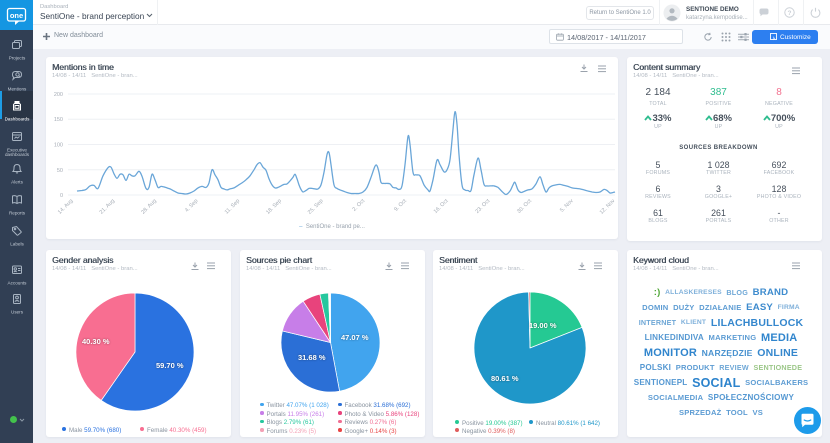 The width and height of the screenshot is (830, 443). What do you see at coordinates (441, 206) in the screenshot?
I see `svg-text: 16. Oct` at bounding box center [441, 206].